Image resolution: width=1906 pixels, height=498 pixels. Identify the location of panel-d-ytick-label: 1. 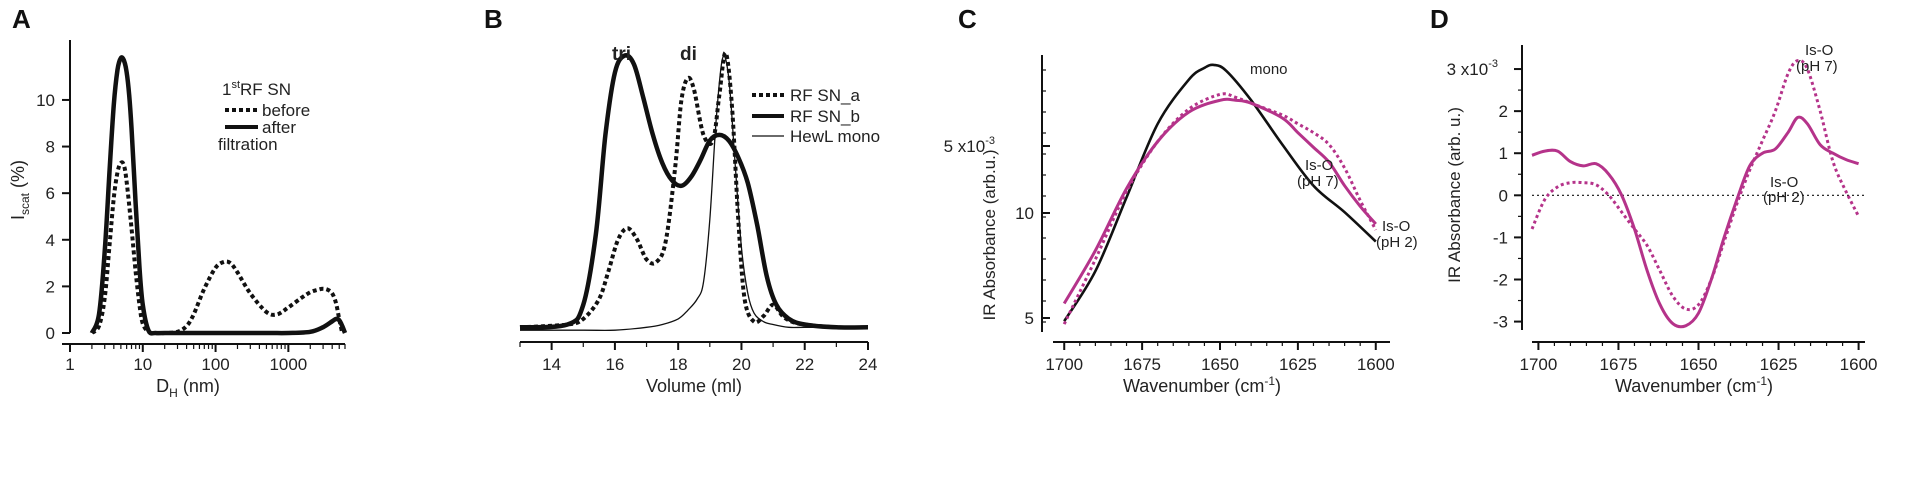
(1503, 153).